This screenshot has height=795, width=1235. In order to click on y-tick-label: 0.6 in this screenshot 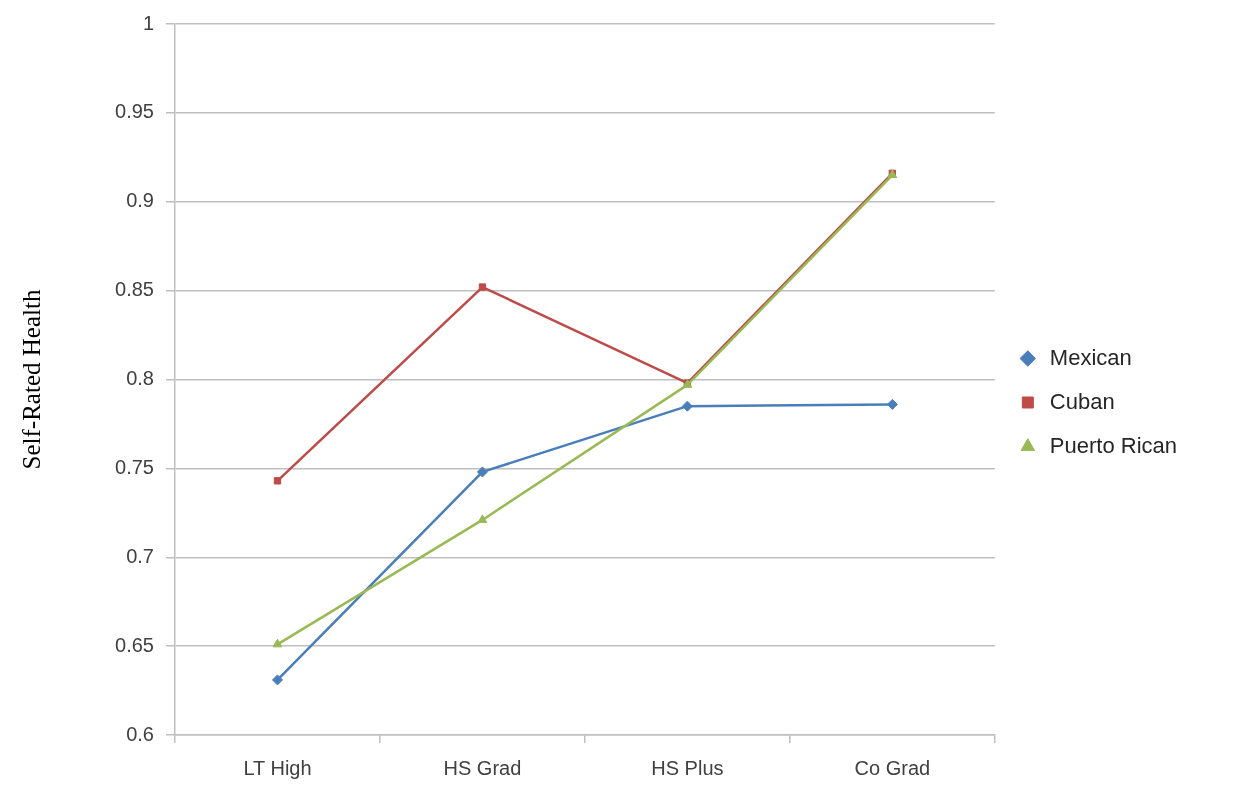, I will do `click(140, 733)`.